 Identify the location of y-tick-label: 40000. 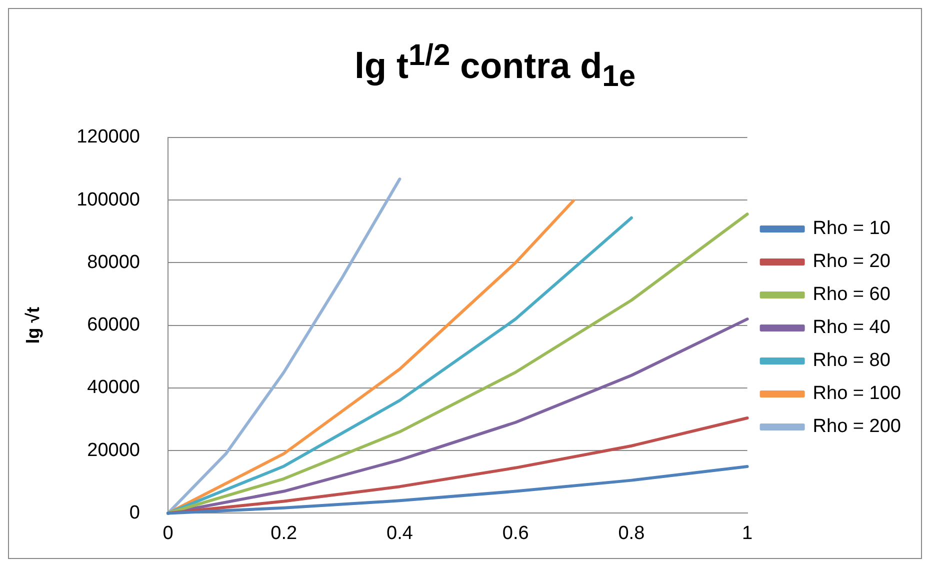
(113, 387).